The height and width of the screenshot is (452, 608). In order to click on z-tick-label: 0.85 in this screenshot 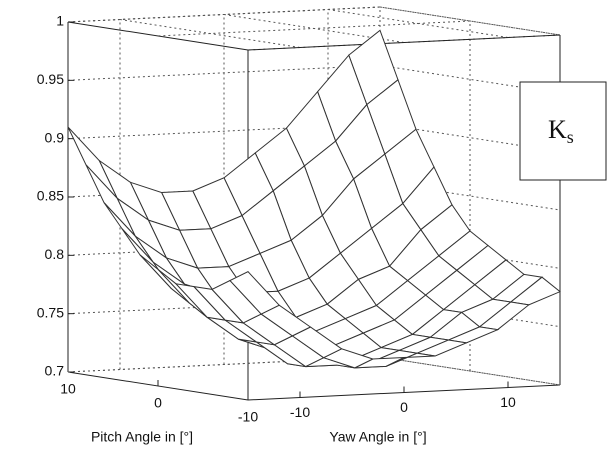, I will do `click(50, 196)`.